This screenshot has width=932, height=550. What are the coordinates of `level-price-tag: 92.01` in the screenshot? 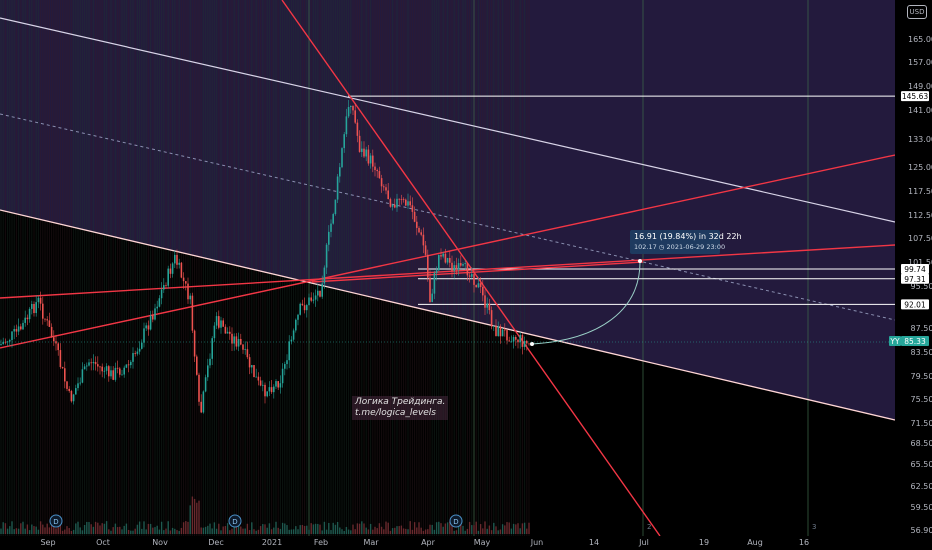 It's located at (915, 304).